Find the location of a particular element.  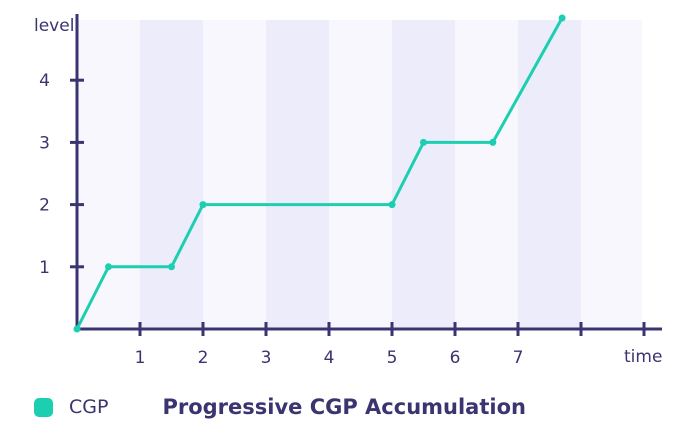

y-tick-label-3: 3 is located at coordinates (44, 143).